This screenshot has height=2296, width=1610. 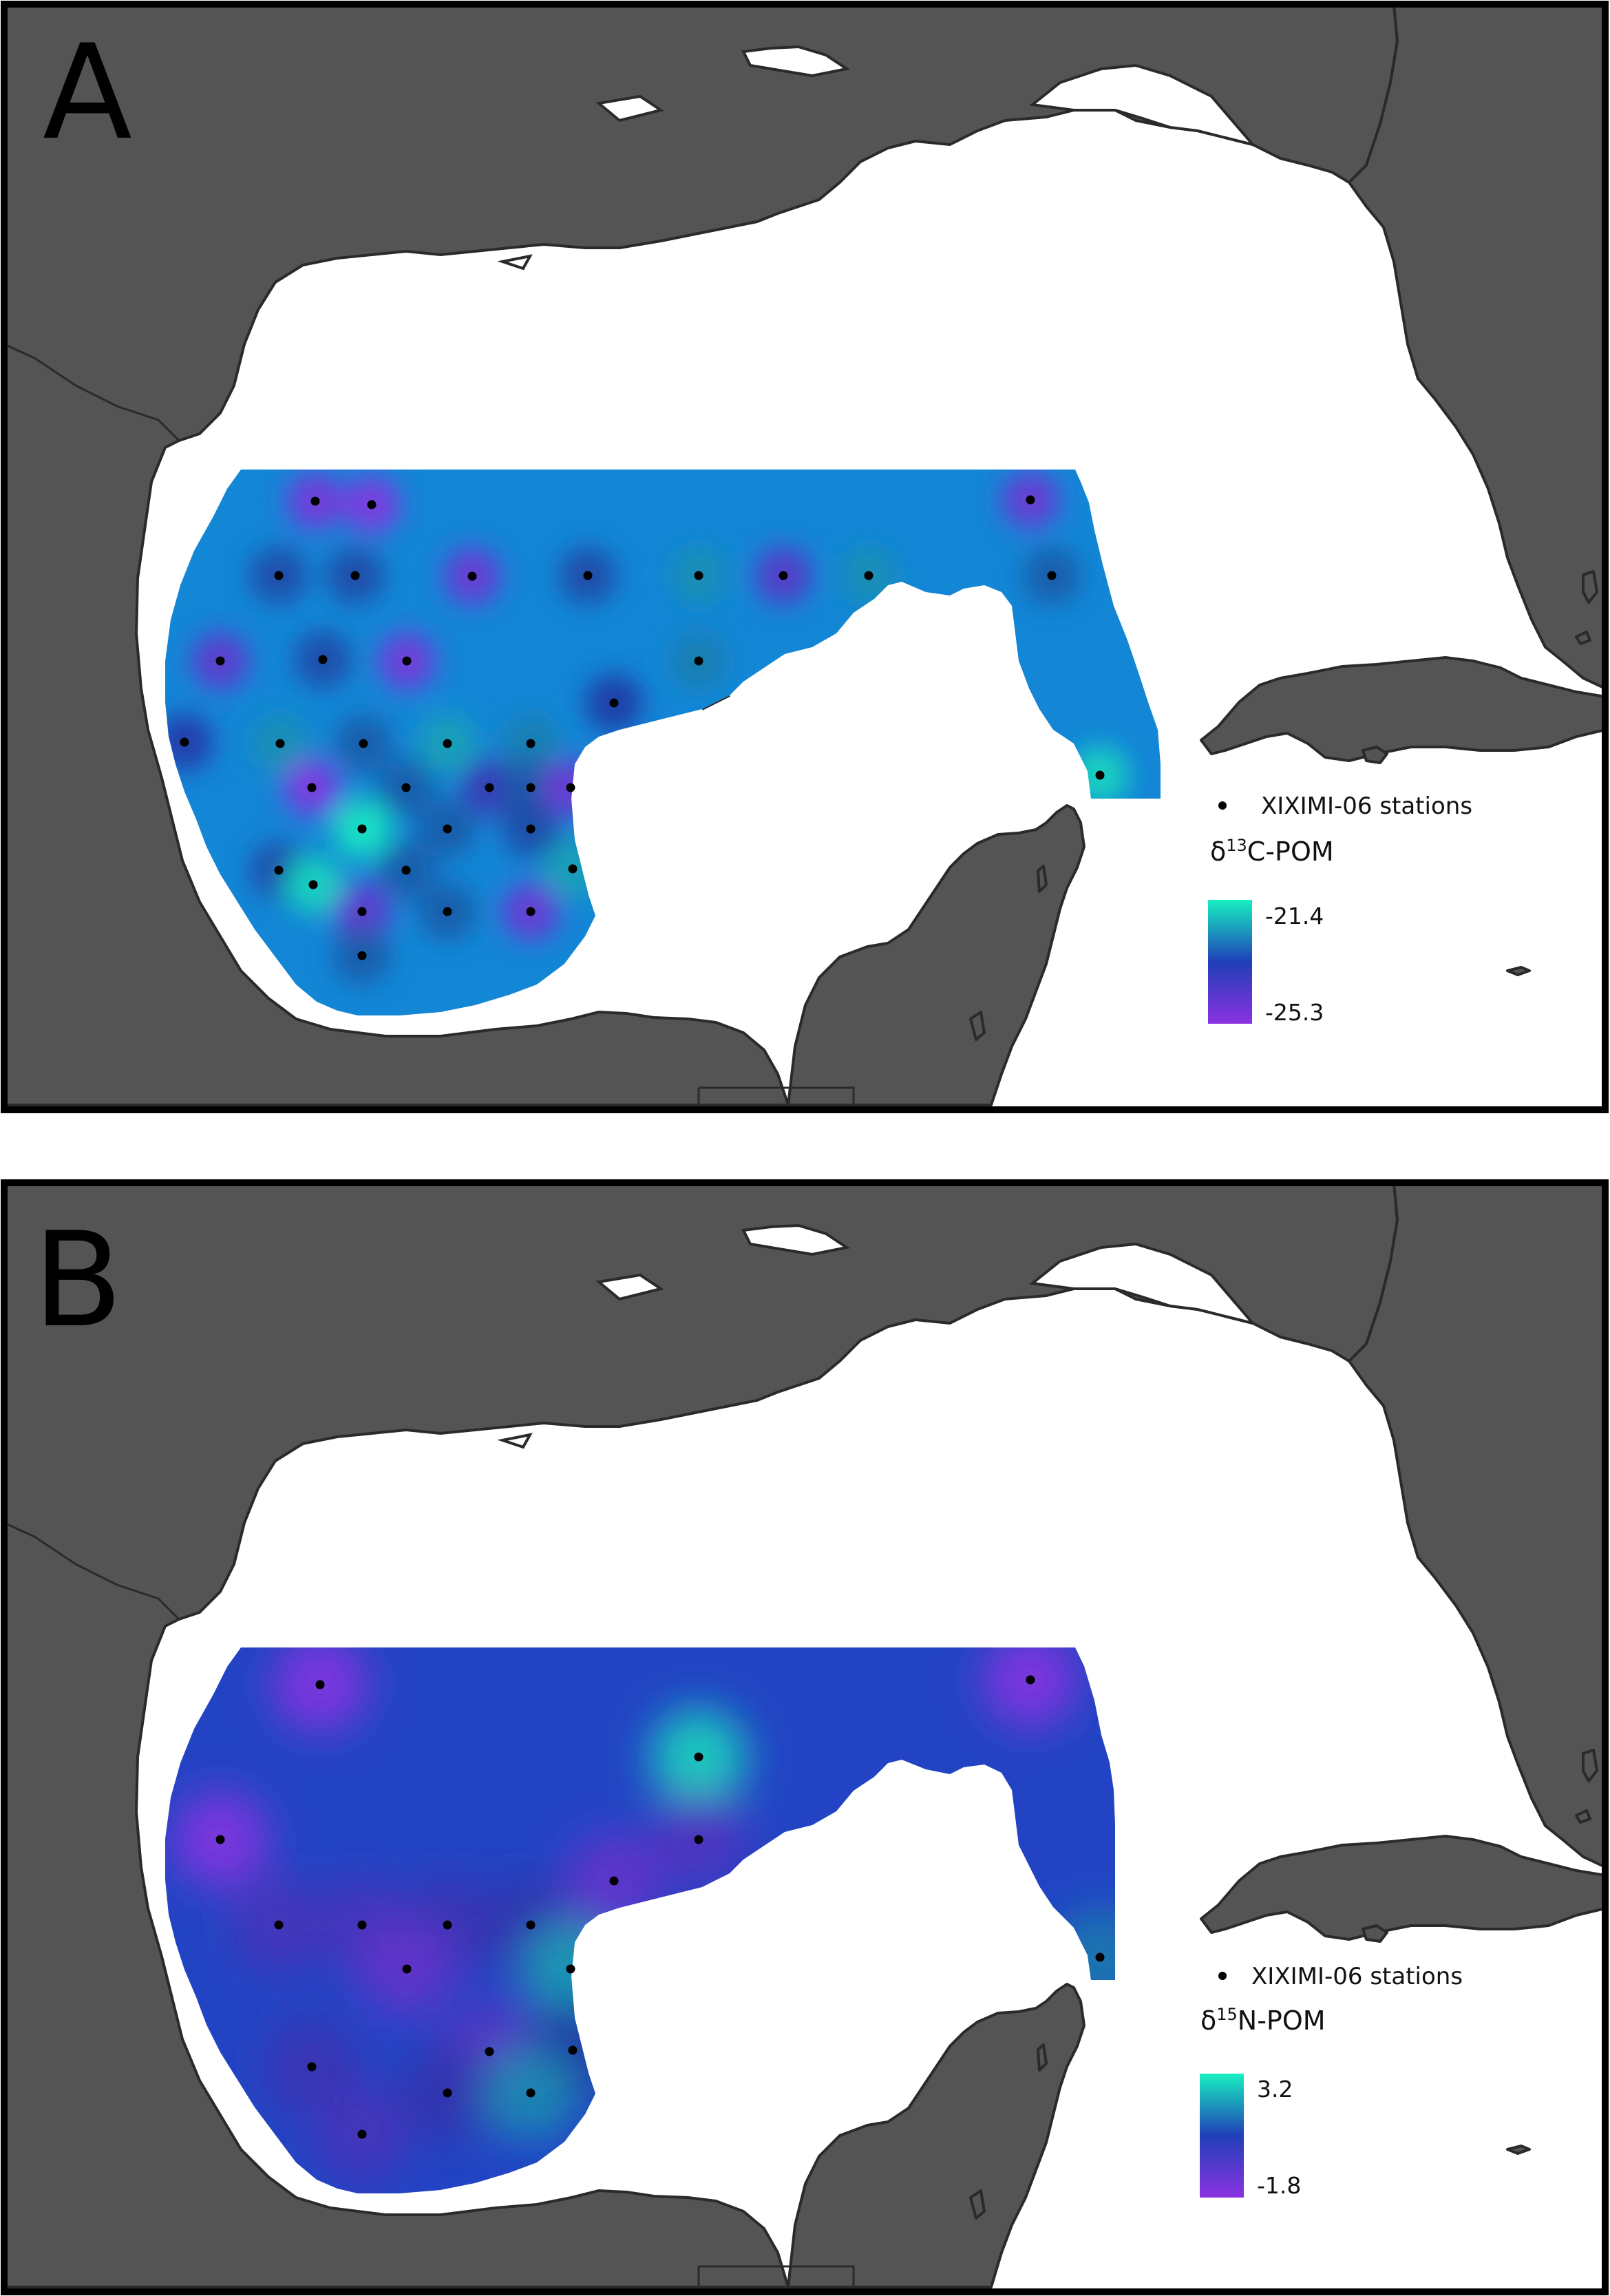 What do you see at coordinates (1294, 1013) in the screenshot?
I see `colorbar-min-label: -25.3` at bounding box center [1294, 1013].